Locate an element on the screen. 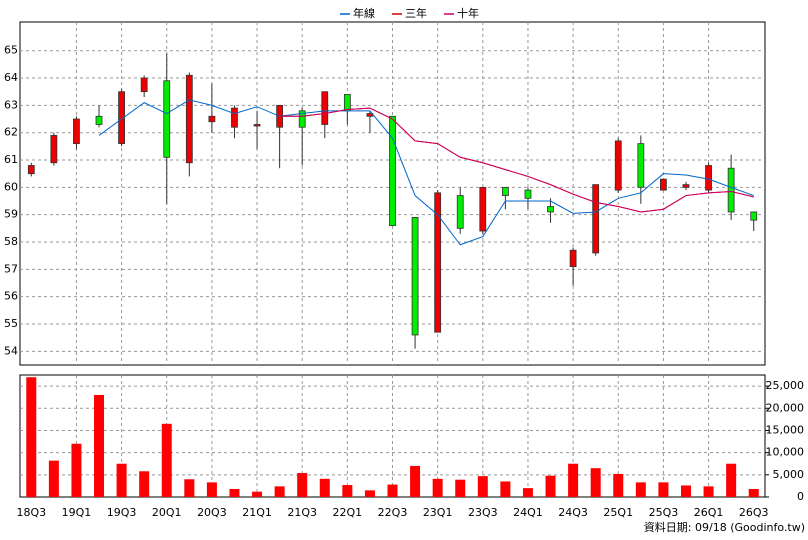  y-tick-label: 54 is located at coordinates (11, 350).